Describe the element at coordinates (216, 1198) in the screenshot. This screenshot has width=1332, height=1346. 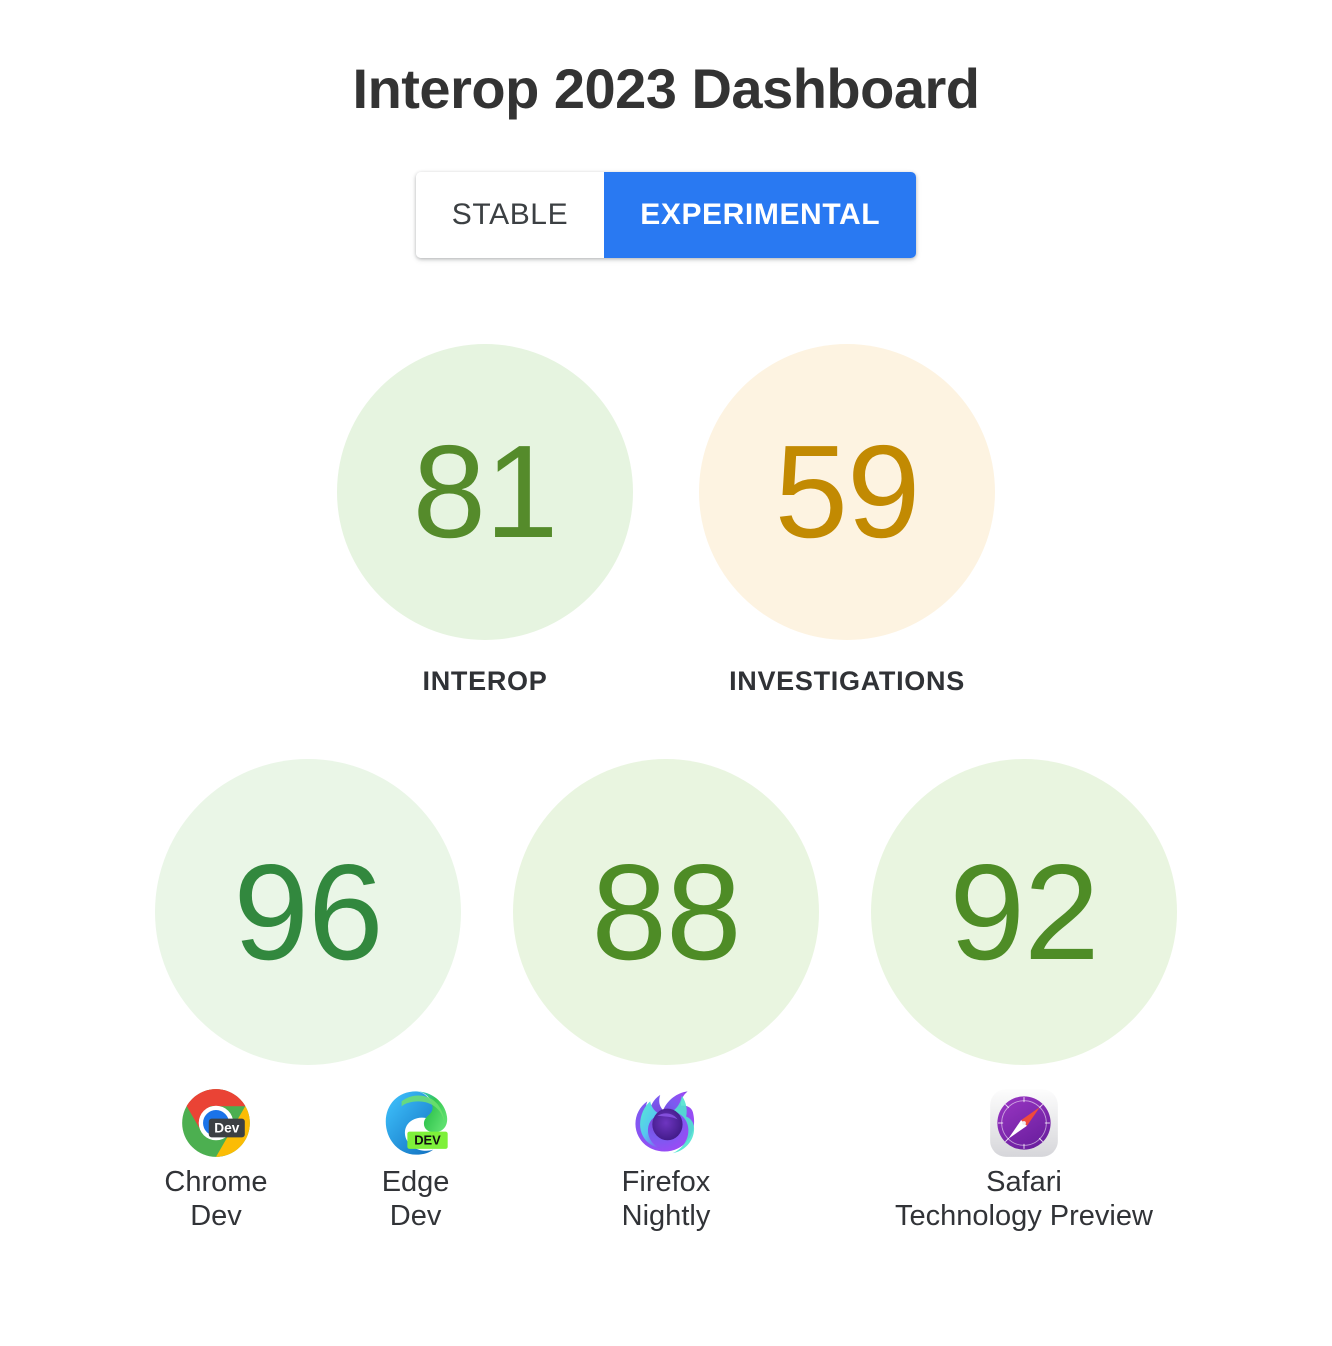
I see `browser-name-chrome-dev: Chrome Dev` at that location.